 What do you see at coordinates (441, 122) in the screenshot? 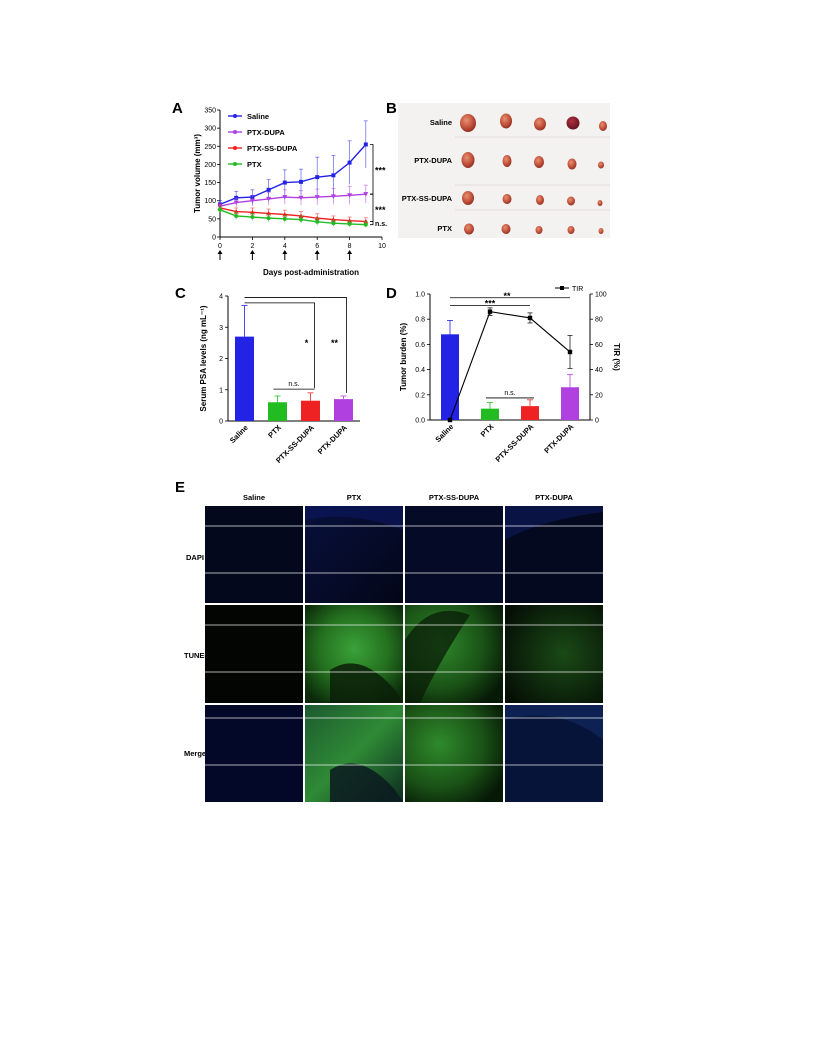
I see `photo-row-label: Saline` at bounding box center [441, 122].